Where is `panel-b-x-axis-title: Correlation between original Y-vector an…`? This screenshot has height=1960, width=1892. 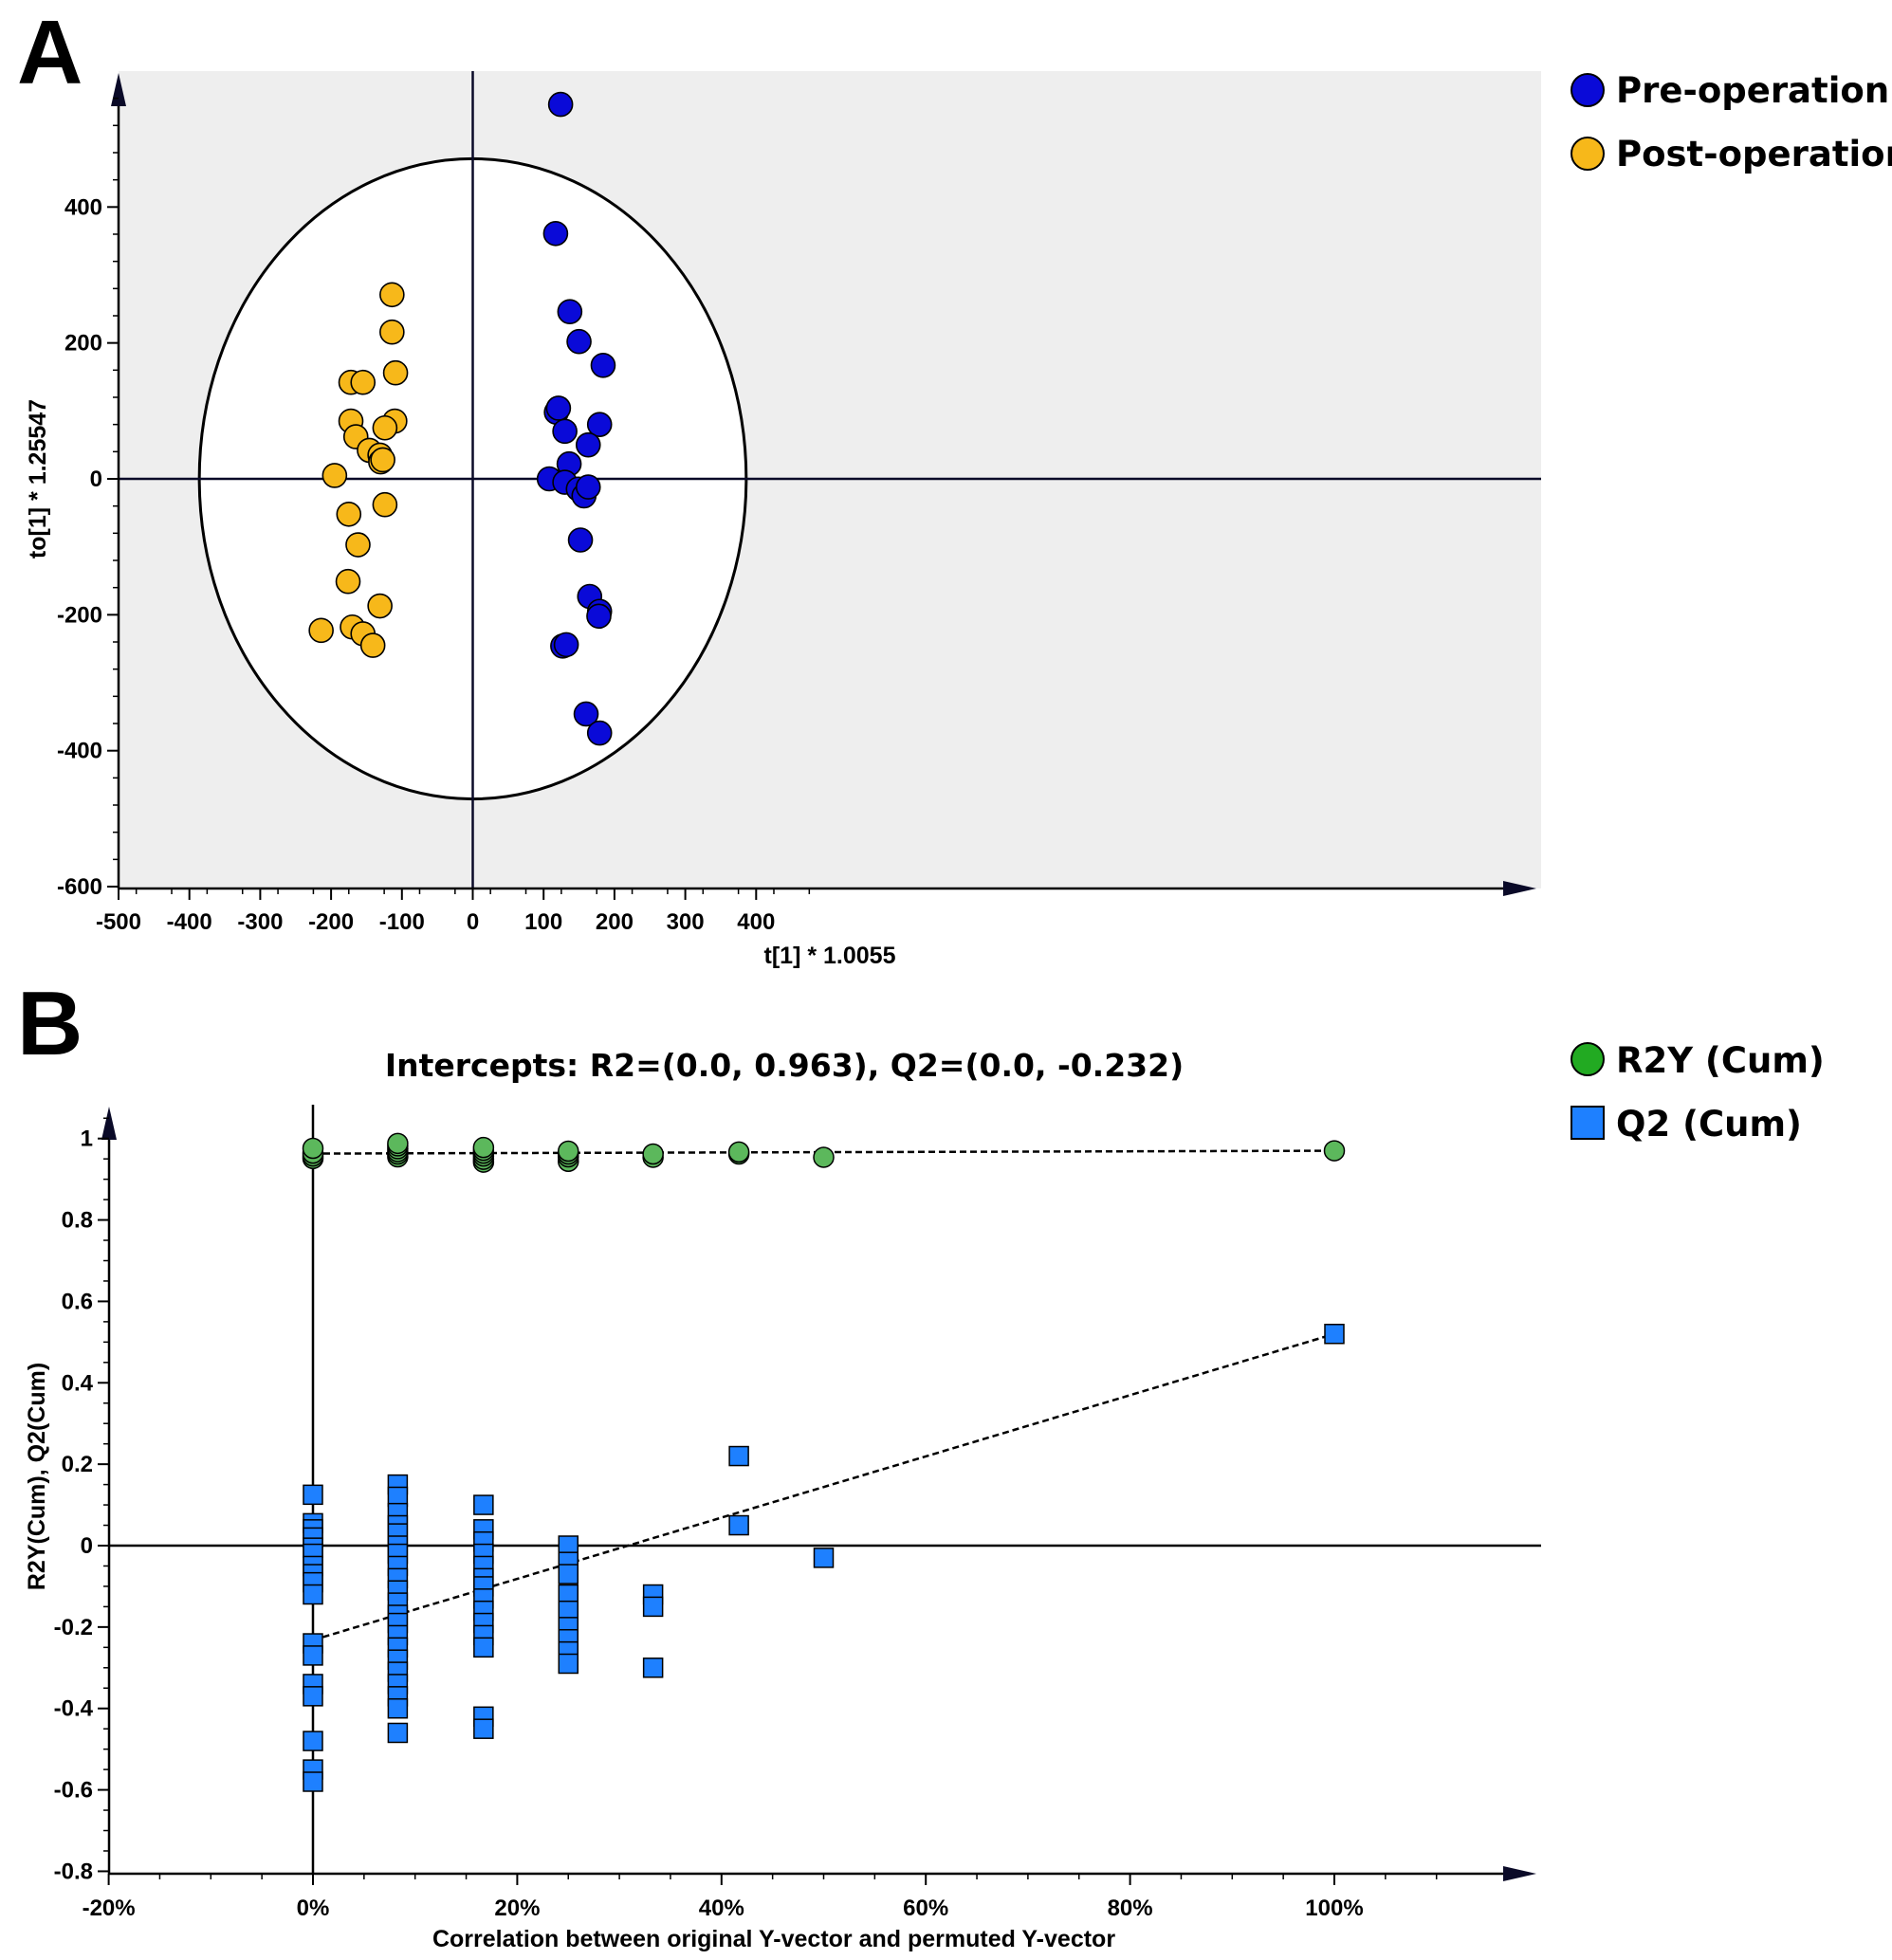
panel-b-x-axis-title: Correlation between original Y-vector an… is located at coordinates (773, 1939).